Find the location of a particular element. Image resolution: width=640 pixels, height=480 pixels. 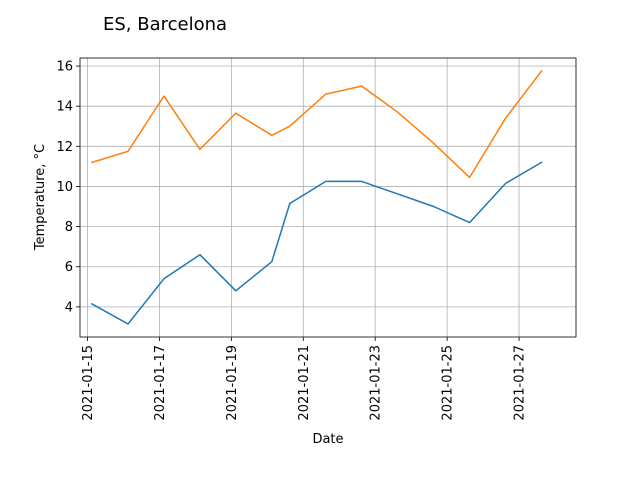

x-tick-label: 2021-01-17 is located at coordinates (160, 383).